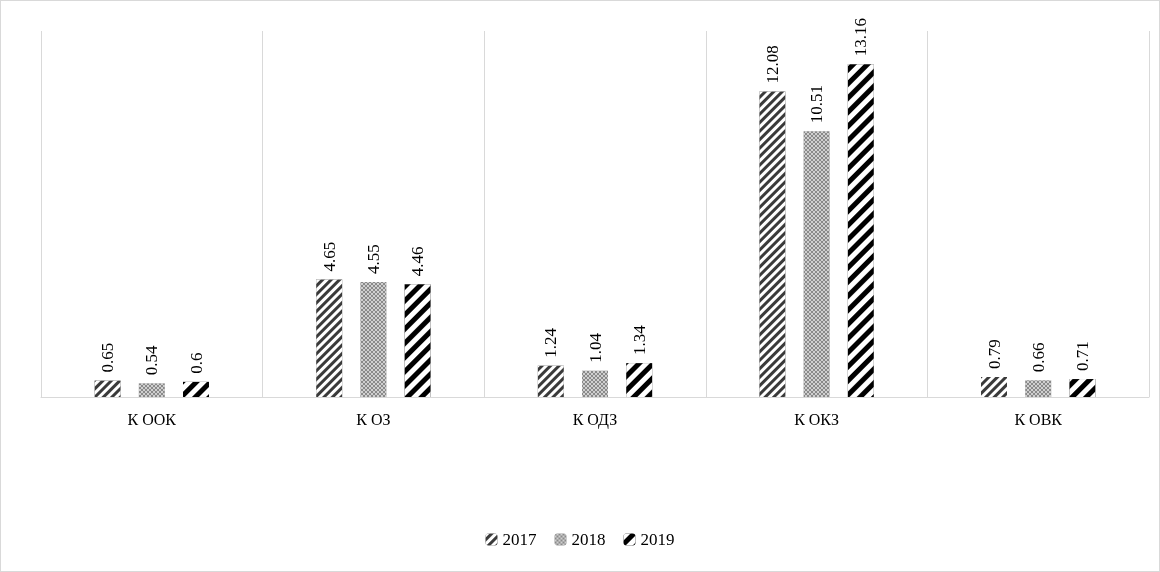 Image resolution: width=1160 pixels, height=572 pixels. I want to click on data-label: 1.04, so click(595, 347).